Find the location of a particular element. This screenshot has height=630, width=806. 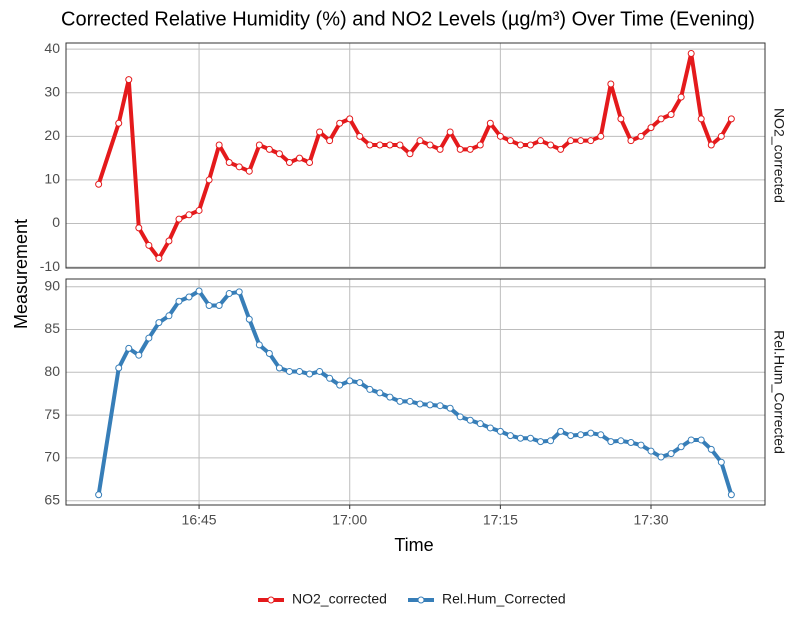

y-tick-label: 90 is located at coordinates (52, 285).